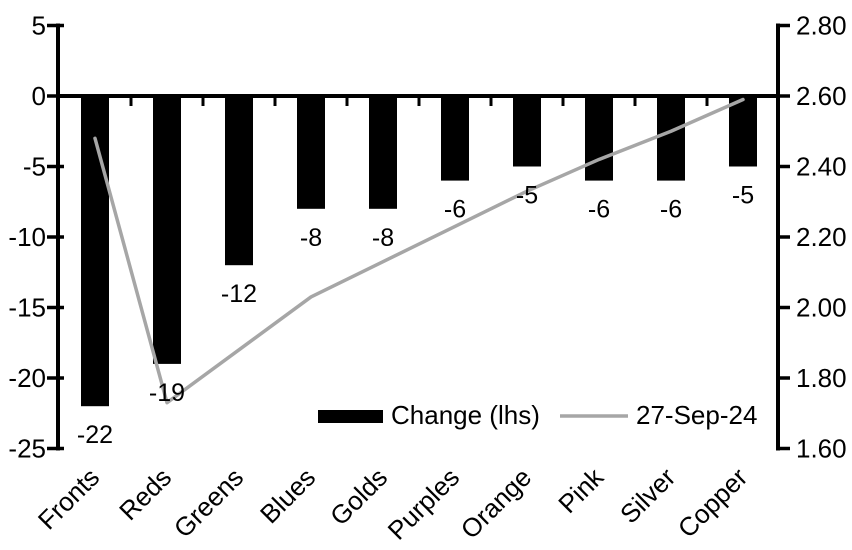  Describe the element at coordinates (95, 435) in the screenshot. I see `bar-value-label-fronts: -22` at that location.